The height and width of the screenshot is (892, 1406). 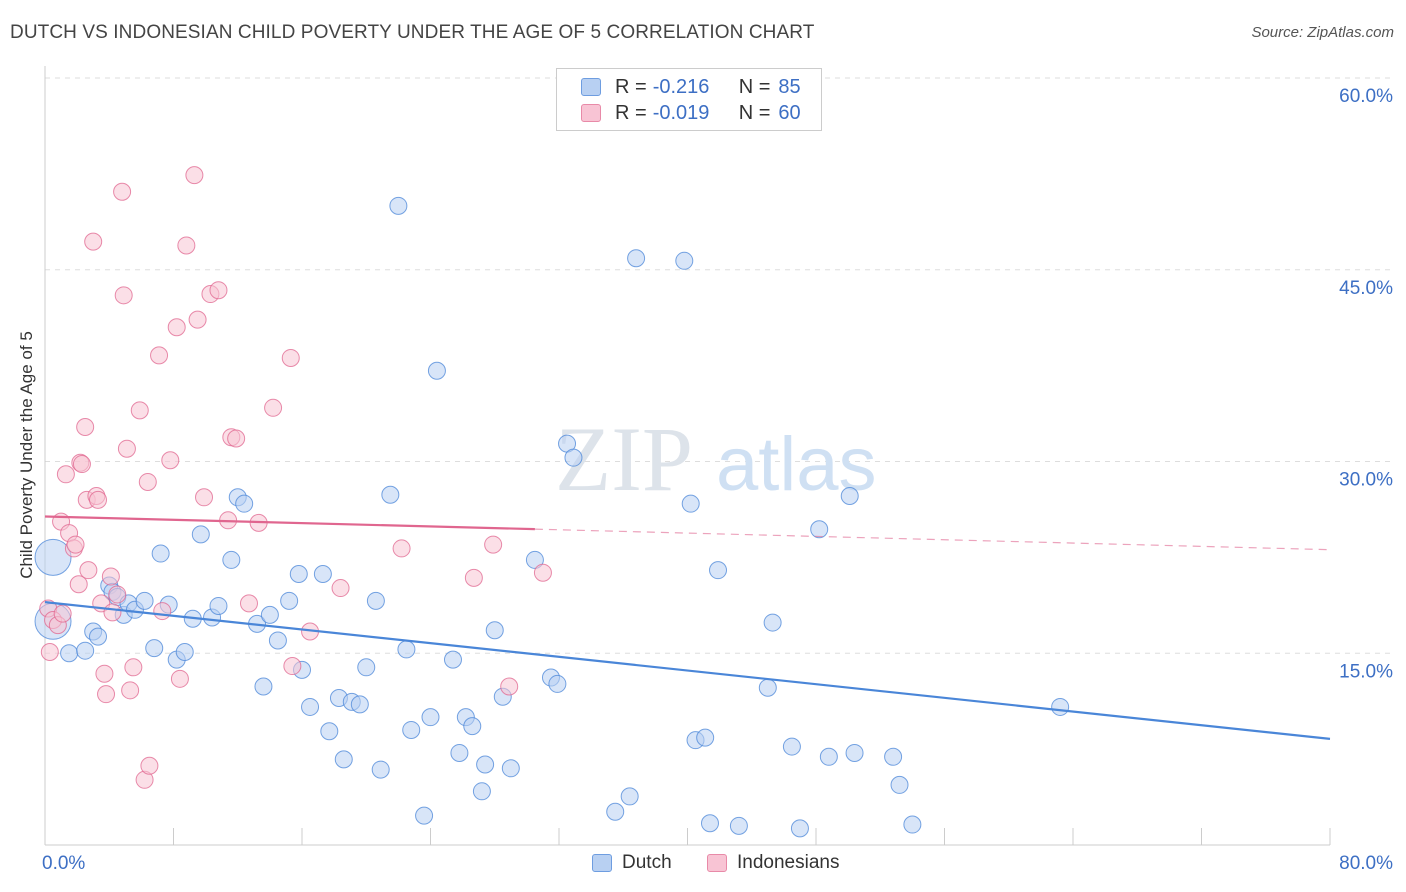 I want to click on n-value: 85, so click(x=789, y=86).